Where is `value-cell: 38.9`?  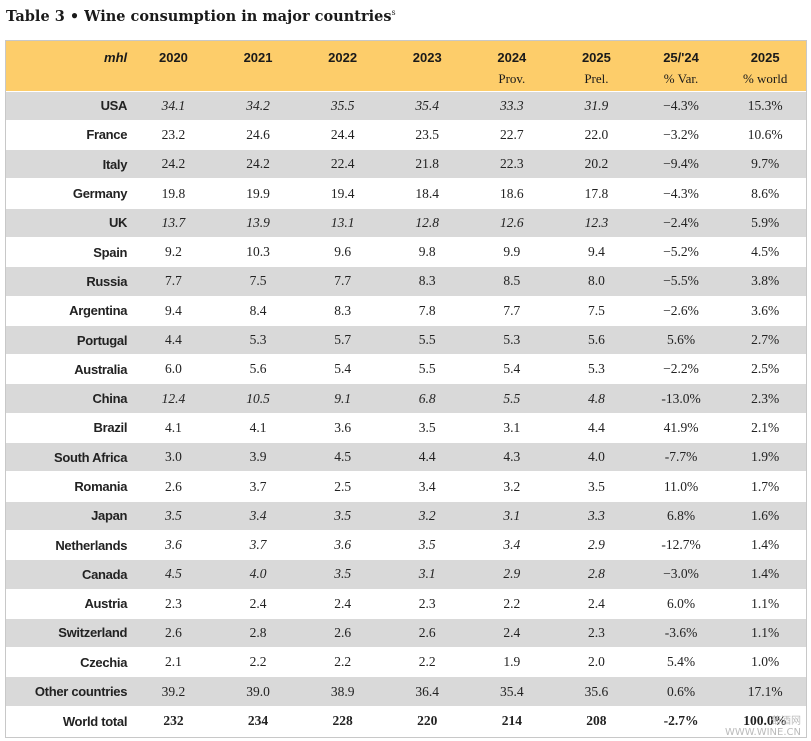 value-cell: 38.9 is located at coordinates (342, 691).